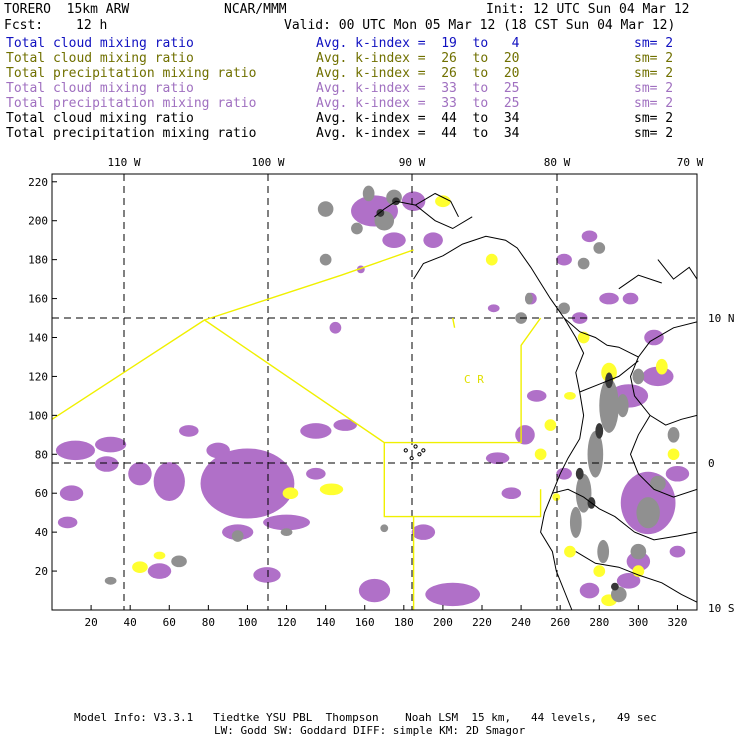 Image resolution: width=740 pixels, height=740 pixels. What do you see at coordinates (38, 415) in the screenshot?
I see `y-tick-label: 100` at bounding box center [38, 415].